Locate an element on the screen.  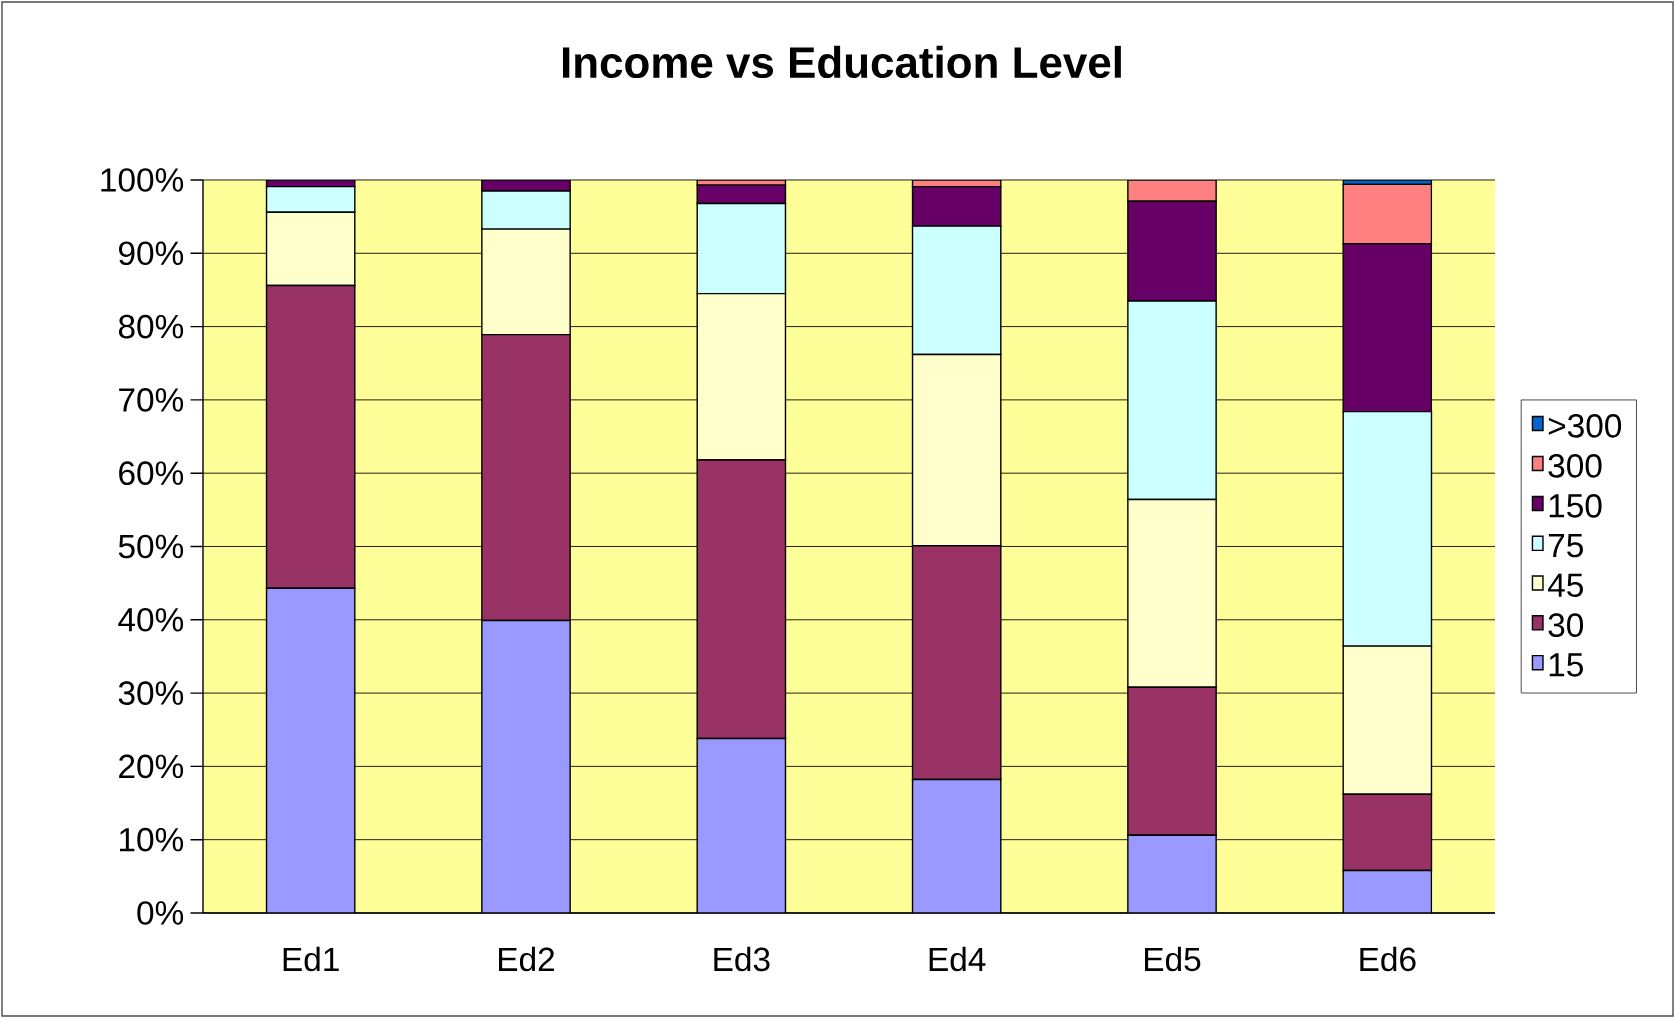
x-tick-label: Ed3 is located at coordinates (742, 959).